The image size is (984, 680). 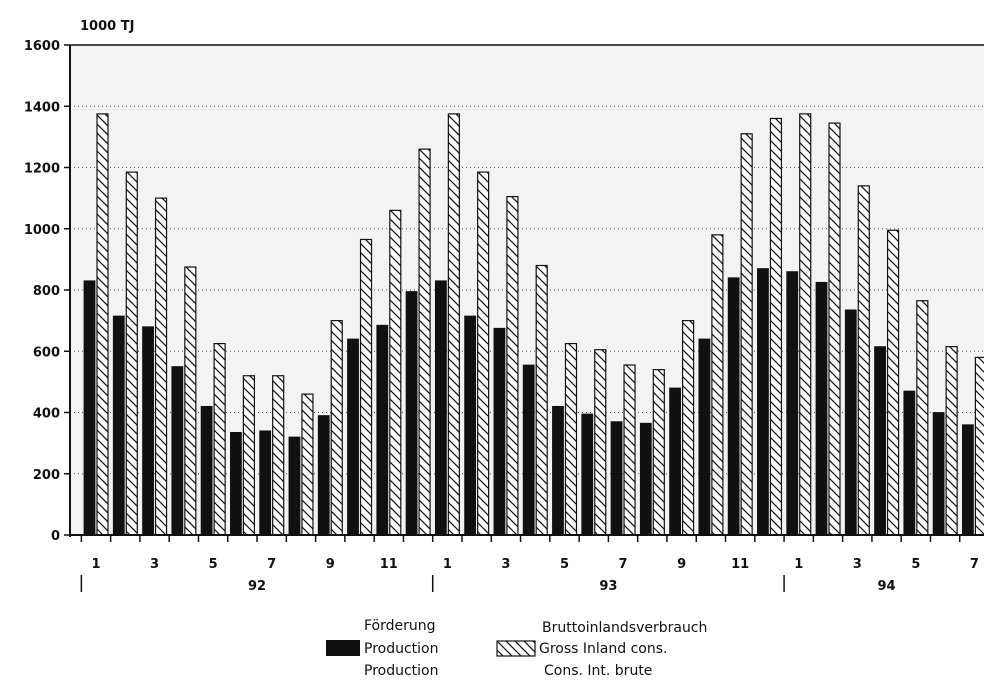 I want to click on legend-production-swatch, so click(x=343, y=648).